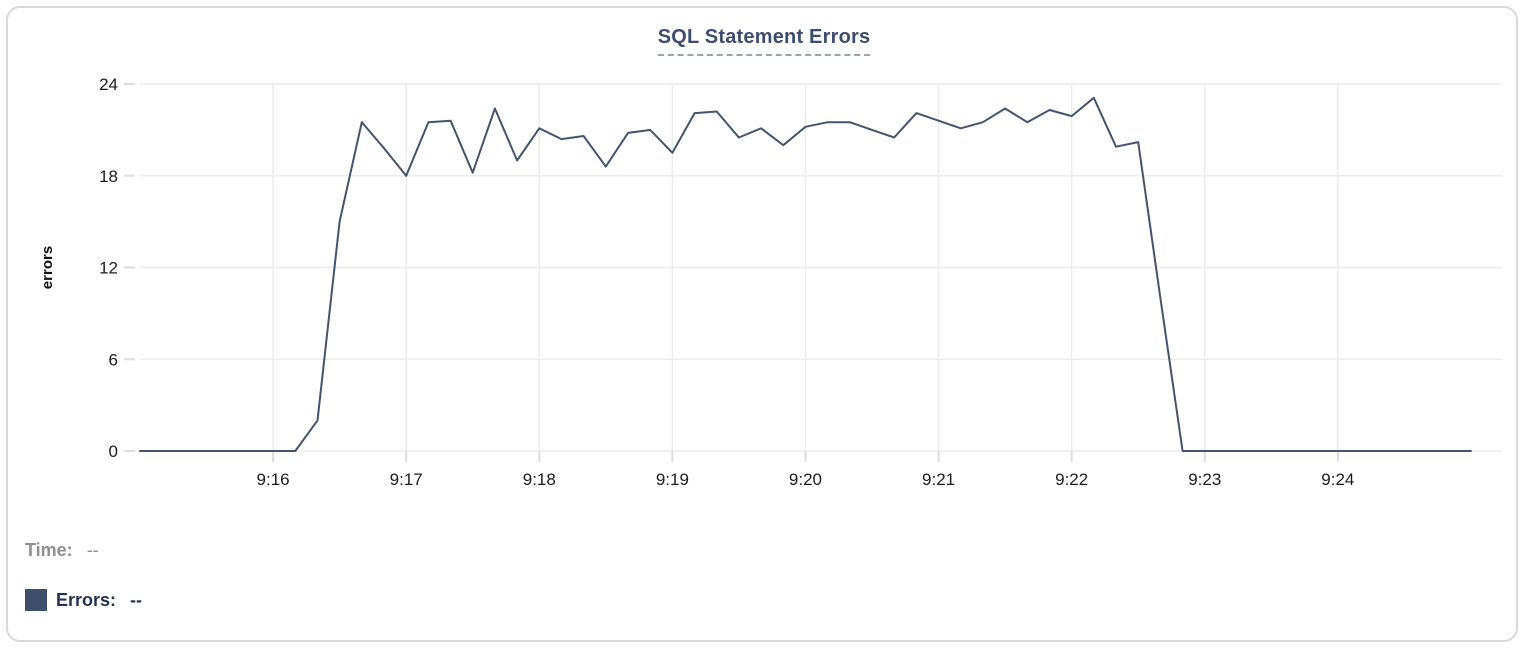 The width and height of the screenshot is (1528, 652). I want to click on y-tick-label: 0, so click(113, 451).